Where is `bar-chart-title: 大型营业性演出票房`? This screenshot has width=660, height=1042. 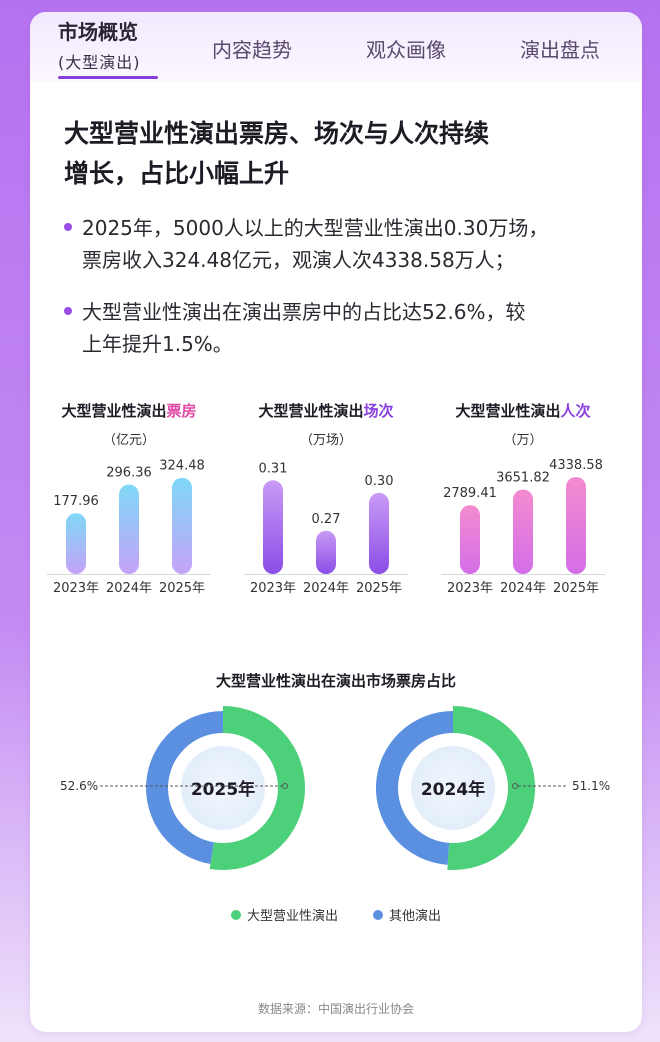 bar-chart-title: 大型营业性演出票房 is located at coordinates (128, 411).